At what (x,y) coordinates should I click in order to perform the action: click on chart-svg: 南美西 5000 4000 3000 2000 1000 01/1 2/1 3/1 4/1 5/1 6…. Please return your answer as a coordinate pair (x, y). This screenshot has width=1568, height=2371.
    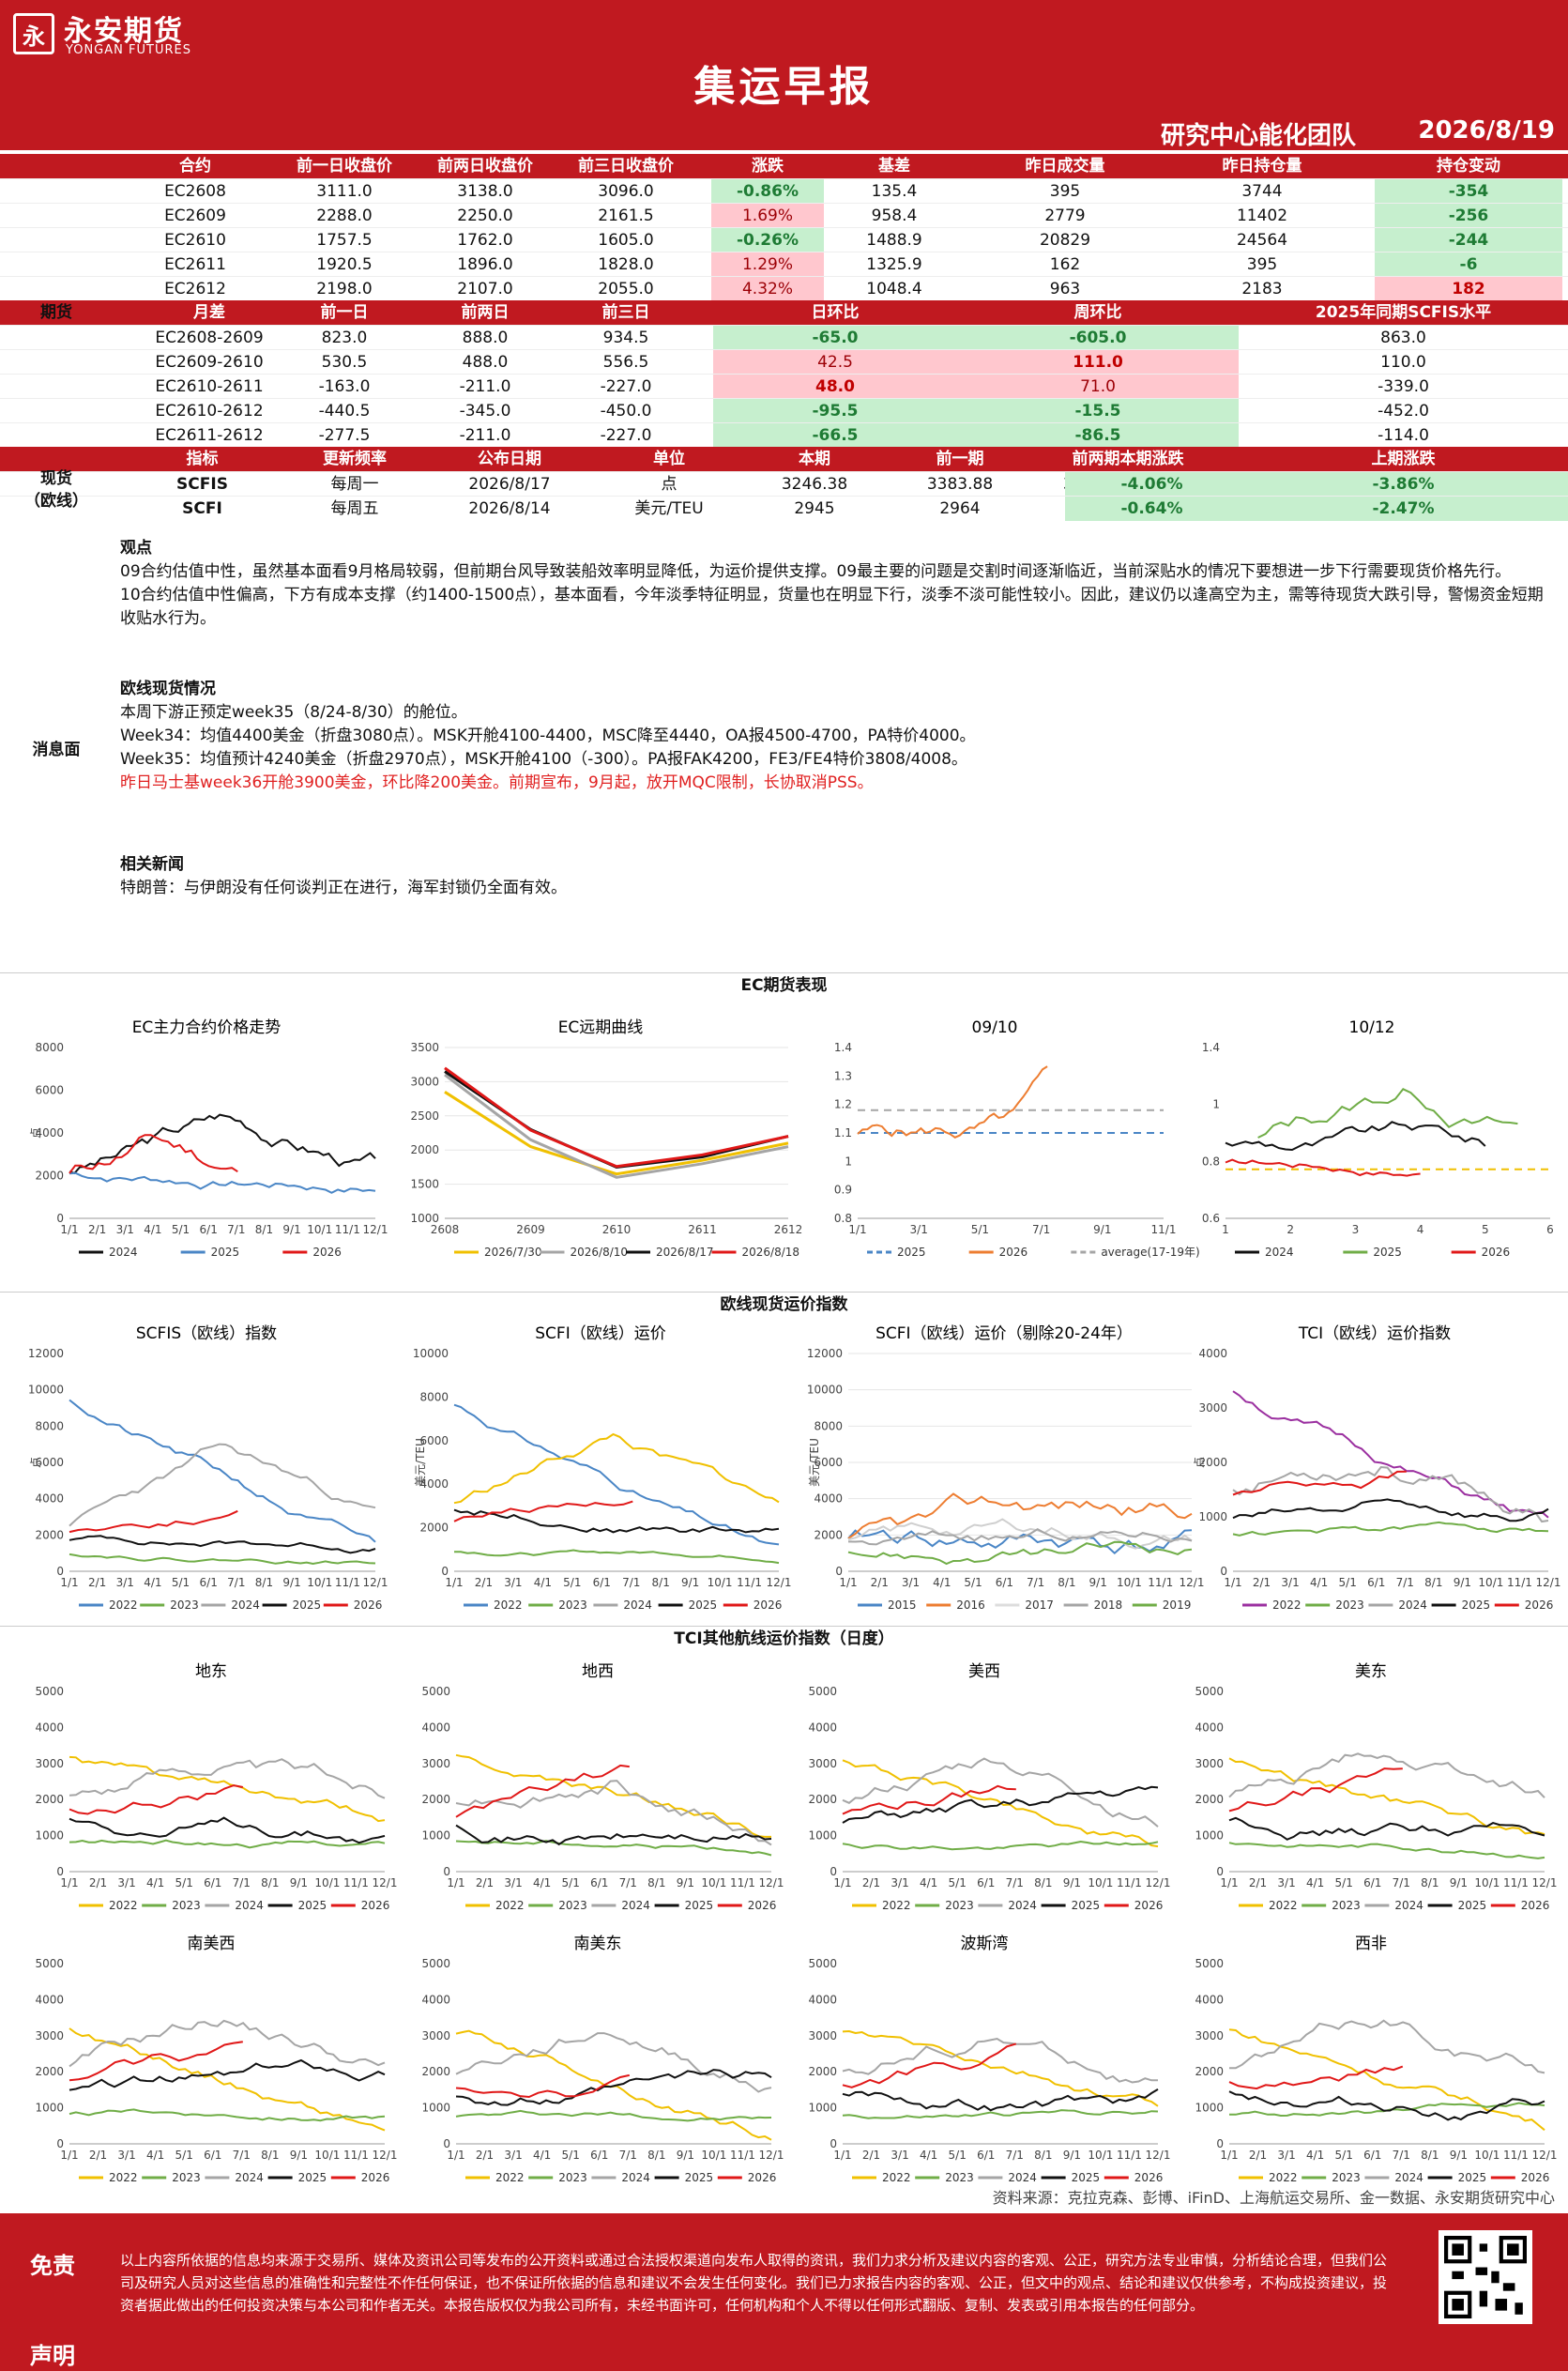
    Looking at the image, I should click on (216, 2059).